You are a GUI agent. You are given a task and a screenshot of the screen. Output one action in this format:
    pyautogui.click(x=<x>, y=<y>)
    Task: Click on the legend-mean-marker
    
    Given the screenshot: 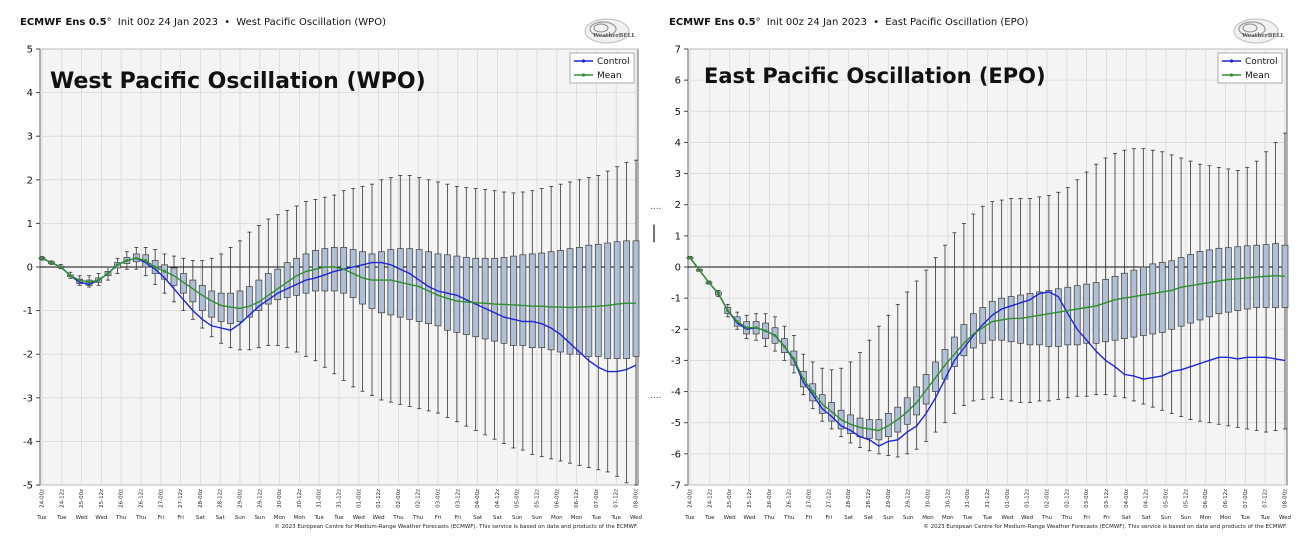 What is the action you would take?
    pyautogui.click(x=1231, y=75)
    